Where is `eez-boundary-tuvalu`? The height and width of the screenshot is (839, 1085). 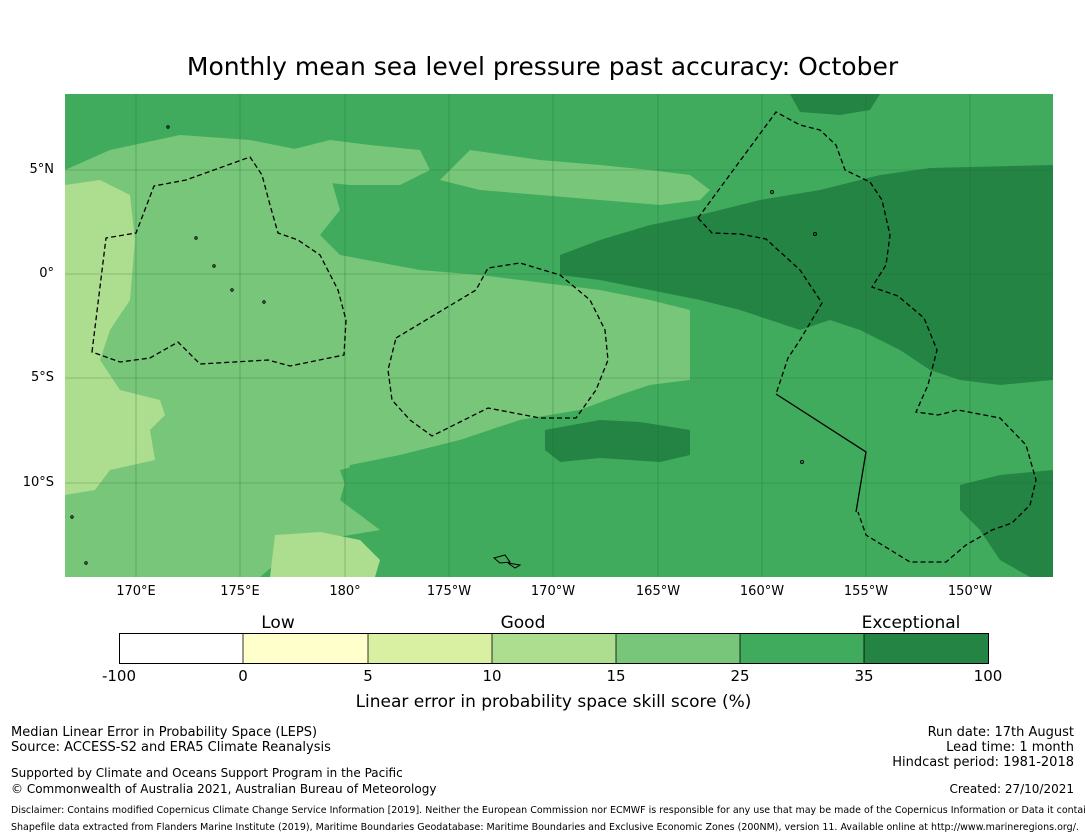
eez-boundary-tuvalu is located at coordinates (219, 261).